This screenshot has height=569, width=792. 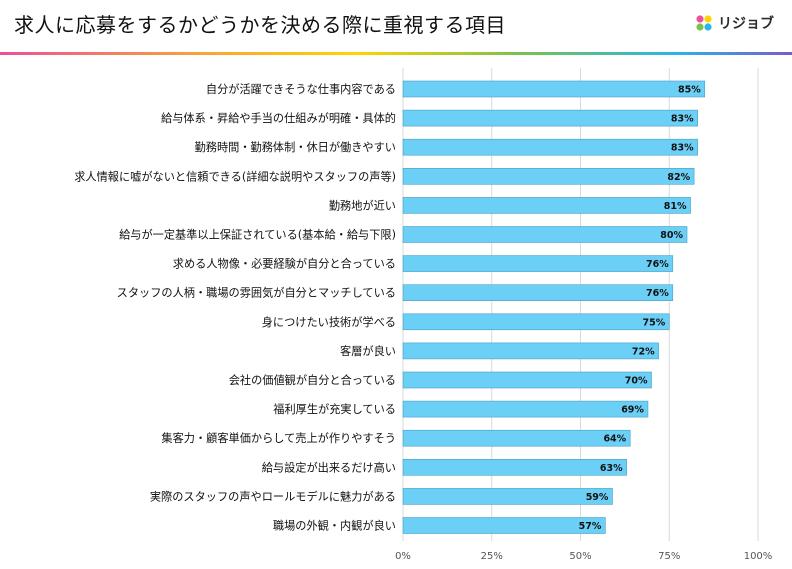 I want to click on category-label: 会社の価値観が自分と合っている, so click(x=312, y=380).